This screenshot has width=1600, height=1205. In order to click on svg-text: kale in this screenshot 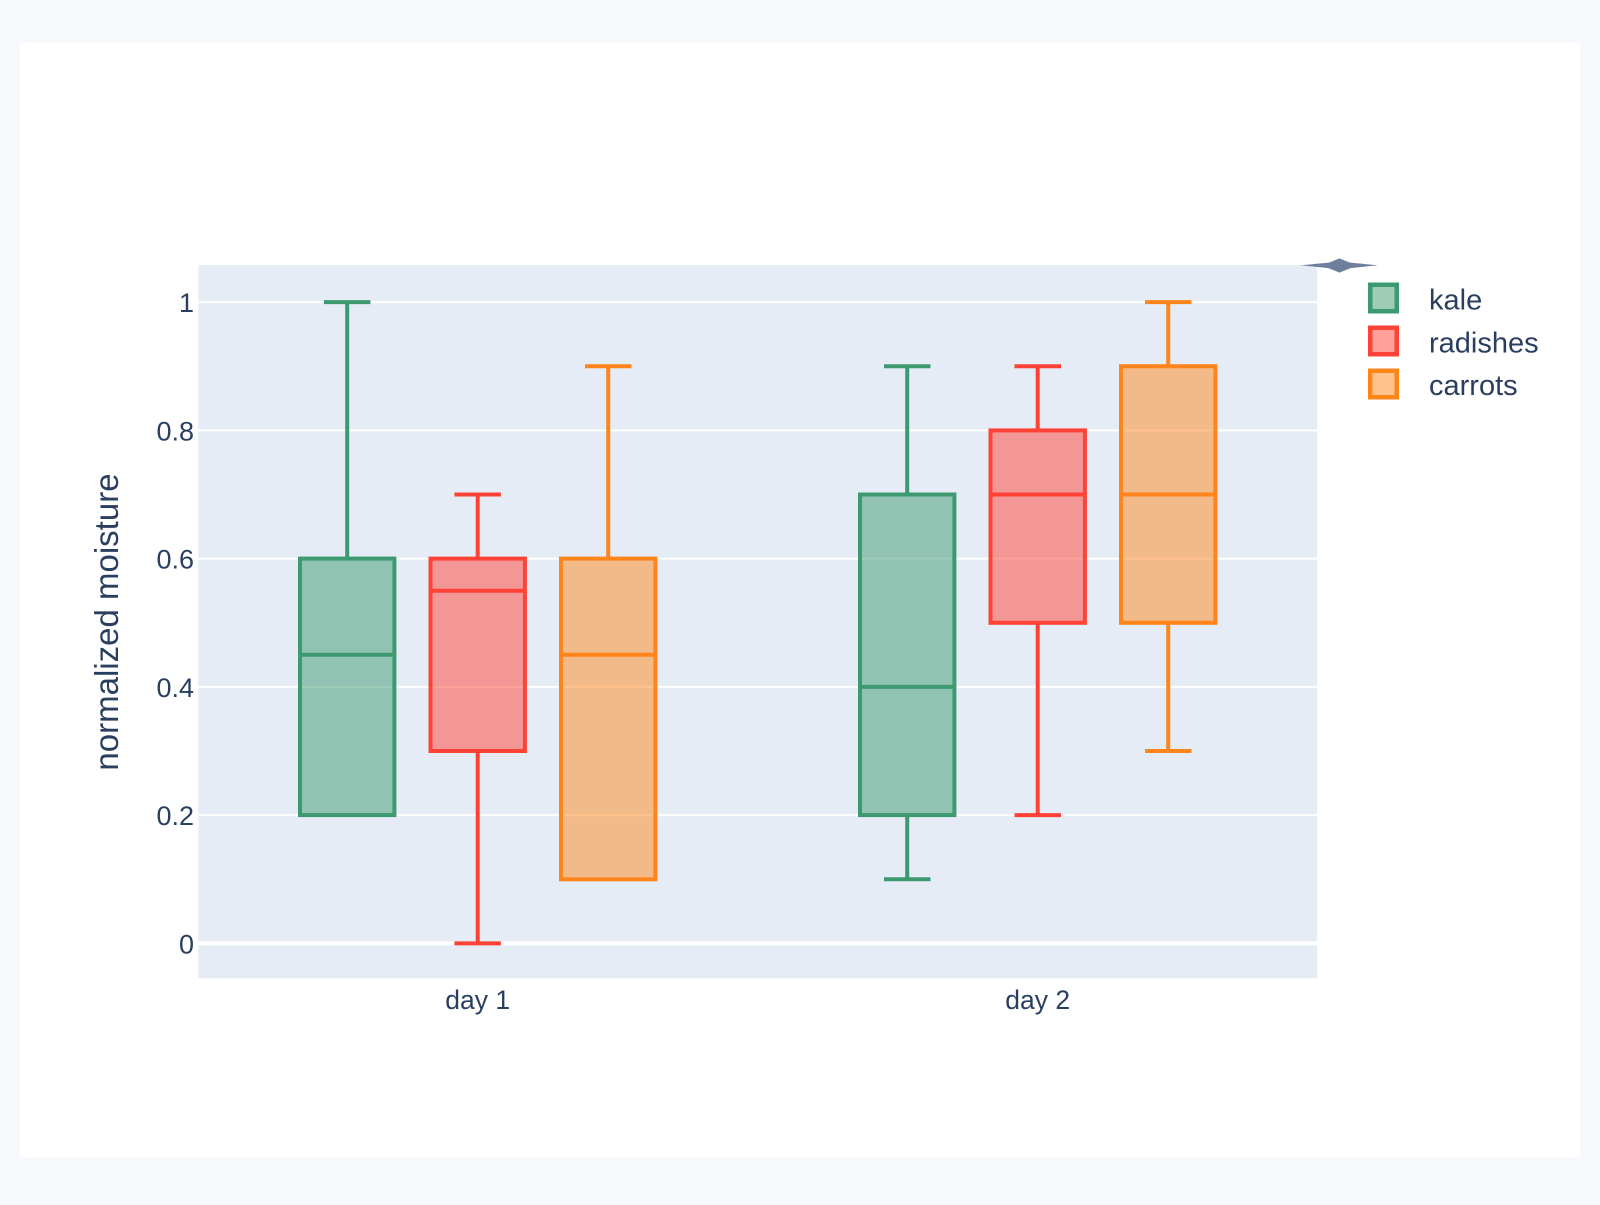, I will do `click(1455, 301)`.